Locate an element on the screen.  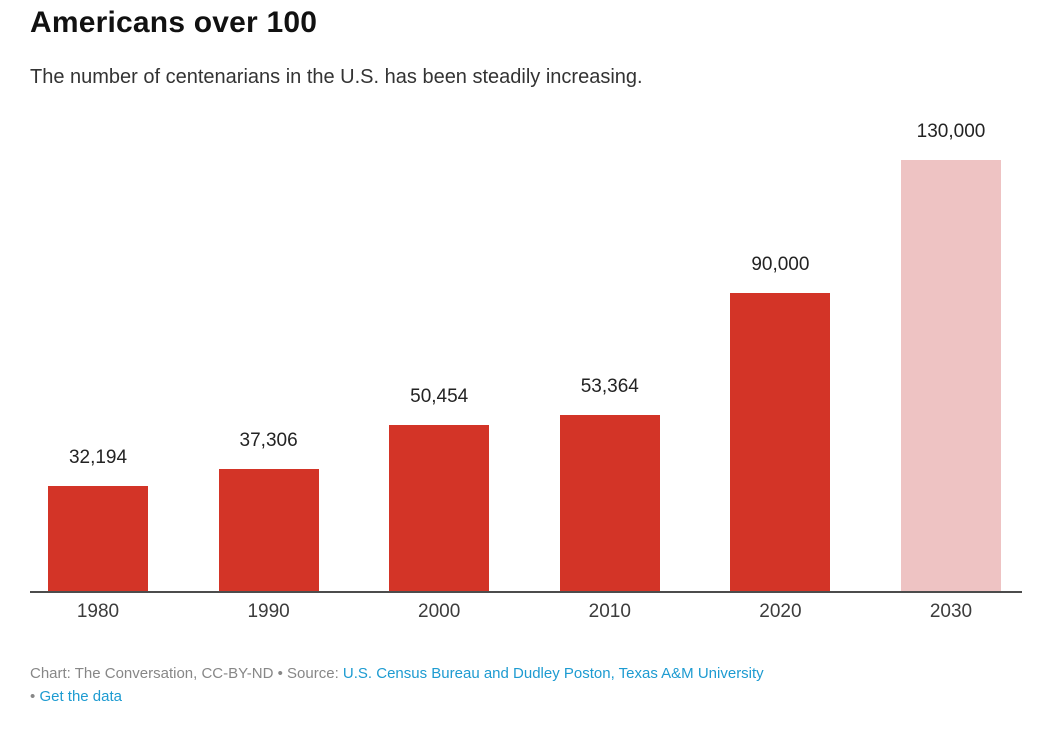
x-tick-label-2030: 2030 is located at coordinates (951, 611).